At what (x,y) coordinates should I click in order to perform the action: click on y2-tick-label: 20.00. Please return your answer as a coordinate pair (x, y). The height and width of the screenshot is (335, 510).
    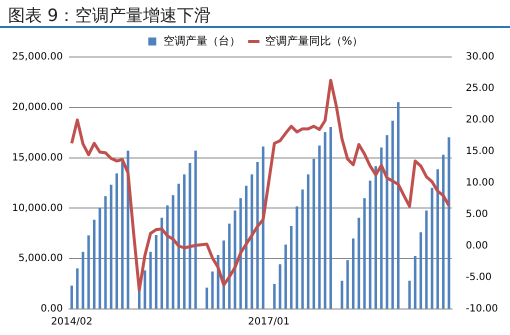
    Looking at the image, I should click on (480, 120).